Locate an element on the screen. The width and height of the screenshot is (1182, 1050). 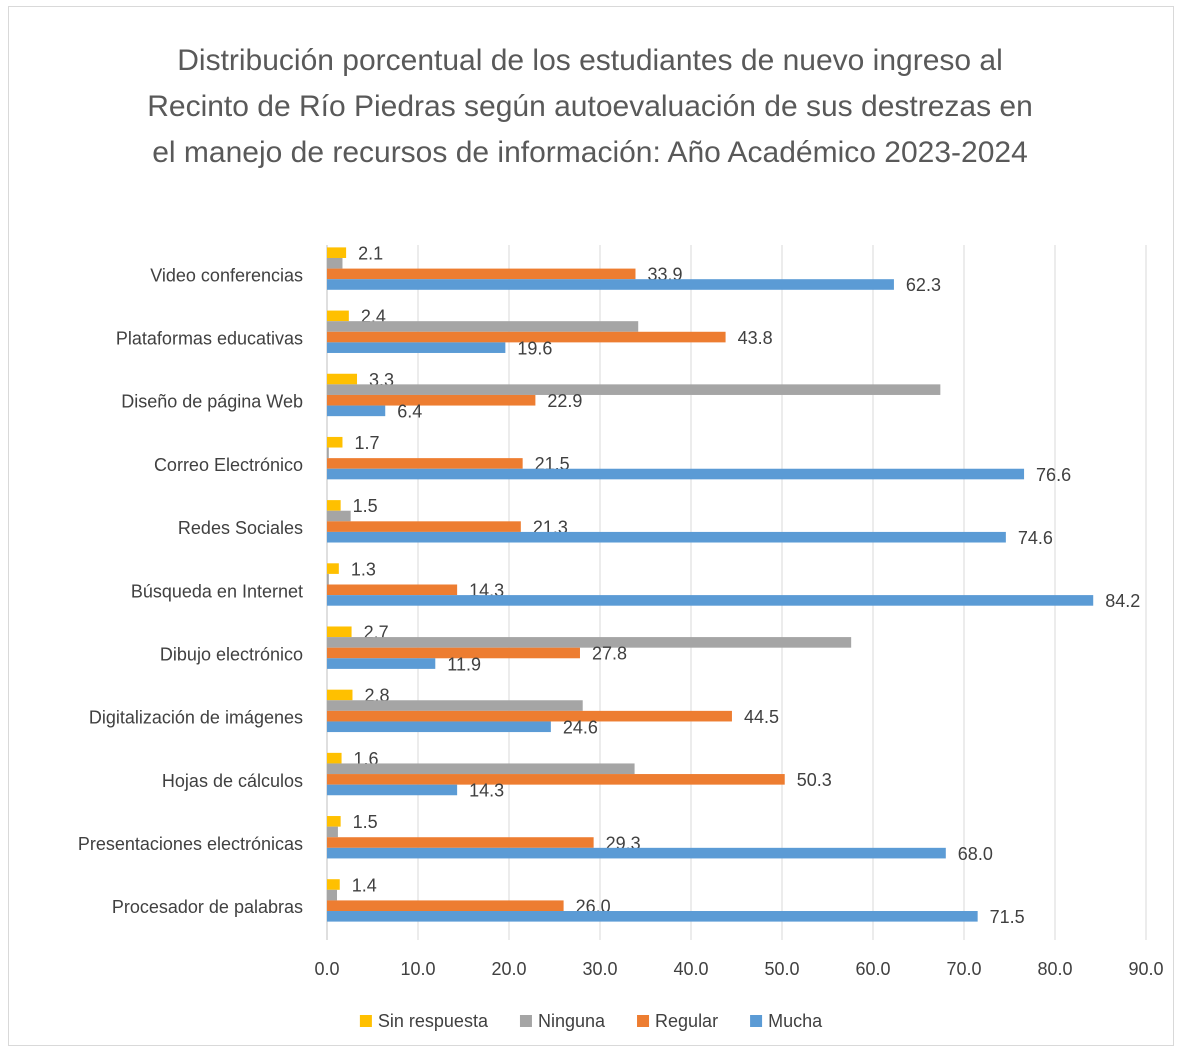
x-tick-label: 30.0 is located at coordinates (599, 969).